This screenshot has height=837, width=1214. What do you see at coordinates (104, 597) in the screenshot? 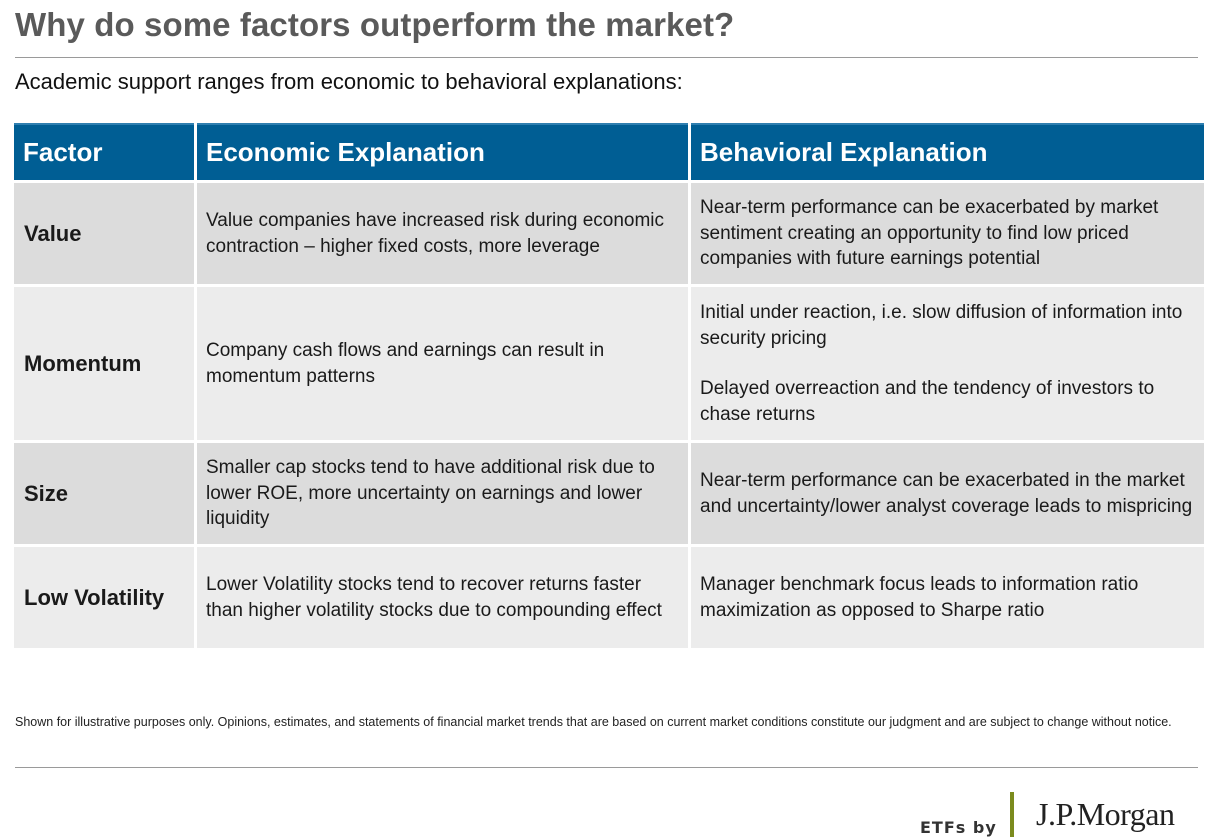
I see `factor-low-volatility: Low Volatility` at bounding box center [104, 597].